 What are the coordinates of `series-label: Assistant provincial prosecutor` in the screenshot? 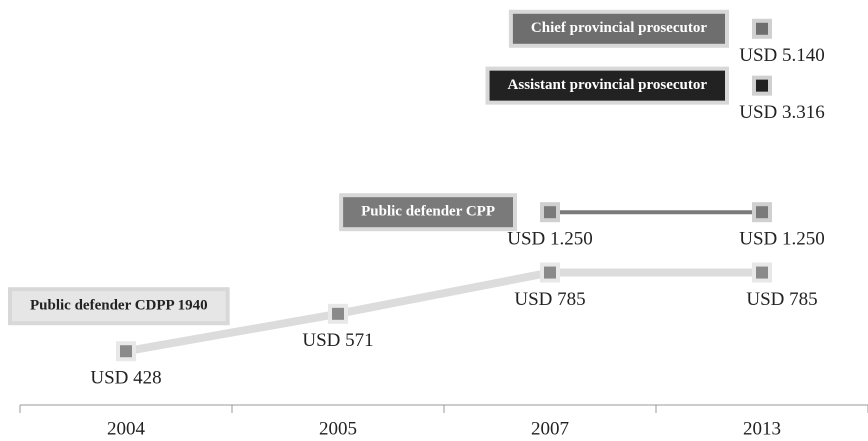 It's located at (607, 85).